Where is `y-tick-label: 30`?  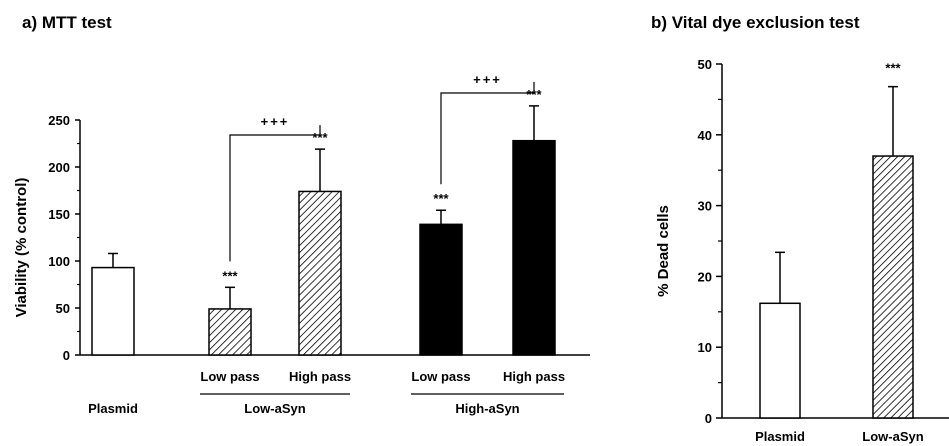
y-tick-label: 30 is located at coordinates (705, 206).